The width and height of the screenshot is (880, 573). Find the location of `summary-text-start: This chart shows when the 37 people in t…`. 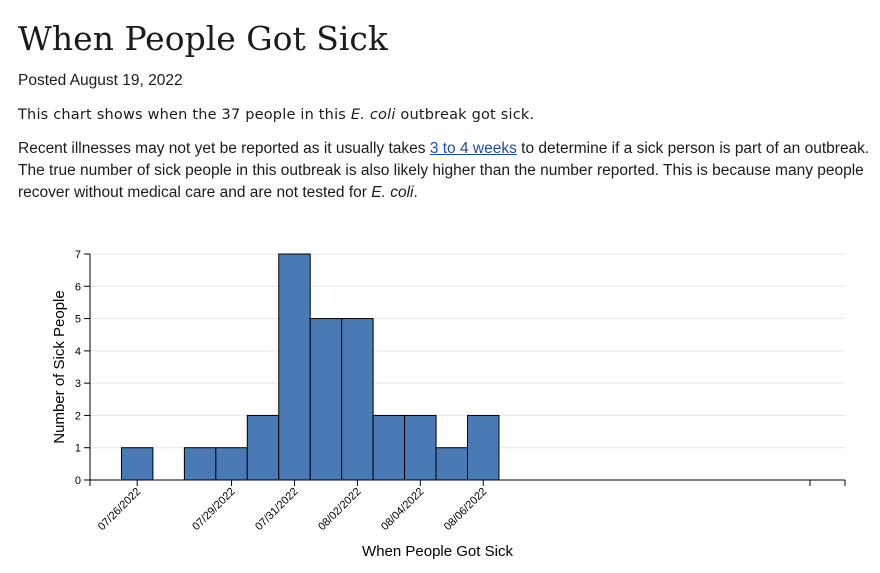

summary-text-start: This chart shows when the 37 people in t… is located at coordinates (184, 115).